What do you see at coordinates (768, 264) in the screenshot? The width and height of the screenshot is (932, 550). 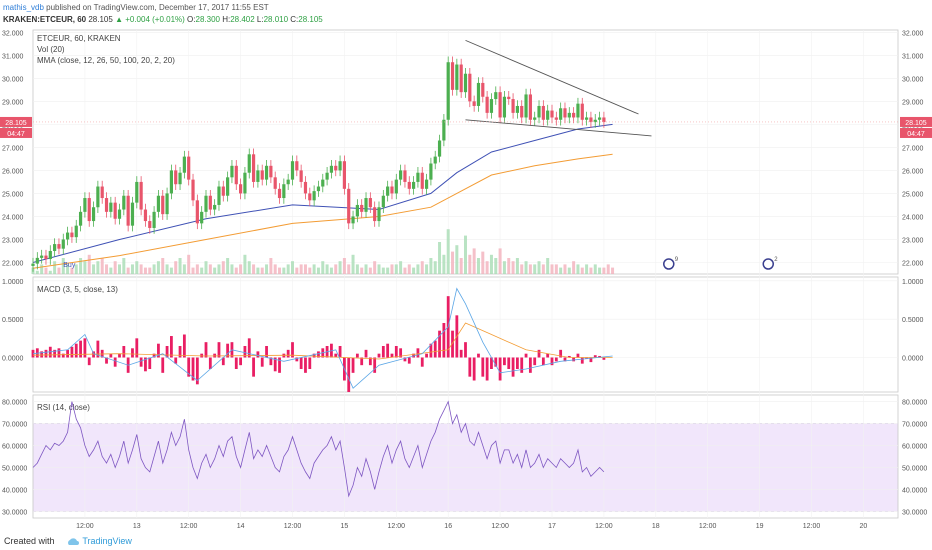 I see `event-icon` at bounding box center [768, 264].